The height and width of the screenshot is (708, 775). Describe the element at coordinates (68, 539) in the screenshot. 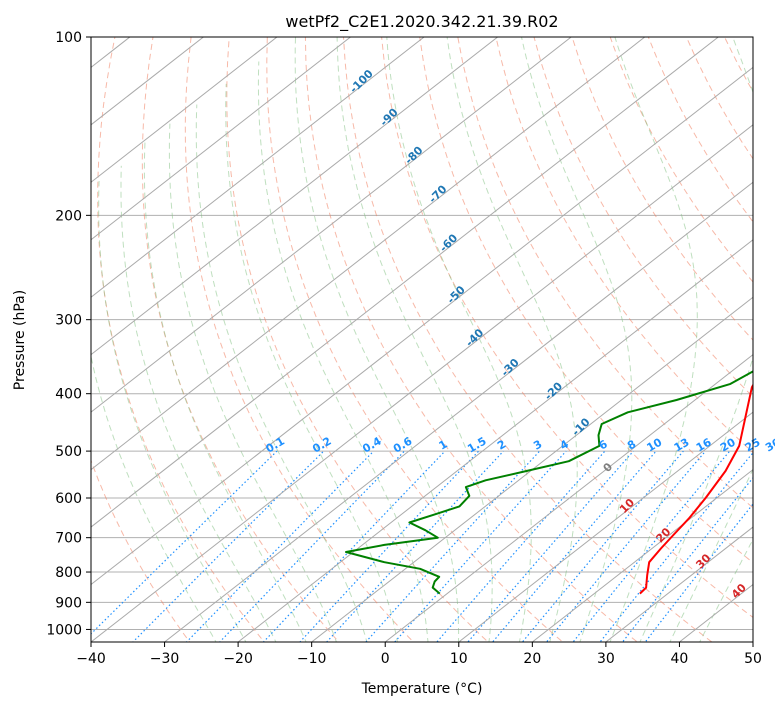

I see `y-tick-label: 700` at that location.